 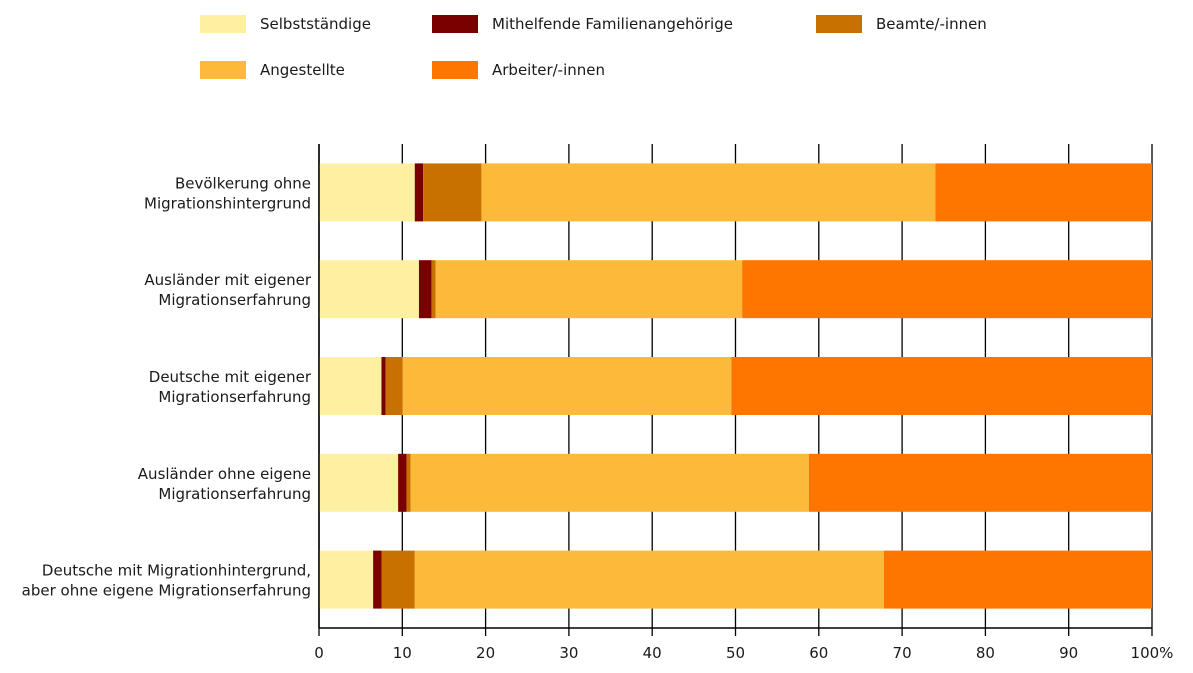 What do you see at coordinates (227, 290) in the screenshot?
I see `category-label: Ausländer mit eigener Migrationserfahrung` at bounding box center [227, 290].